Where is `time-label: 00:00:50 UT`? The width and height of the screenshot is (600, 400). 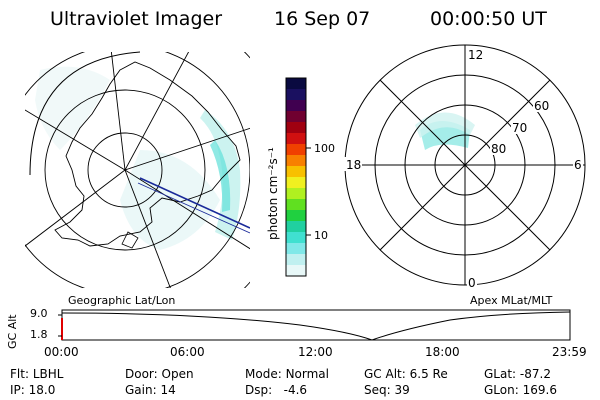
time-label: 00:00:50 UT is located at coordinates (488, 19).